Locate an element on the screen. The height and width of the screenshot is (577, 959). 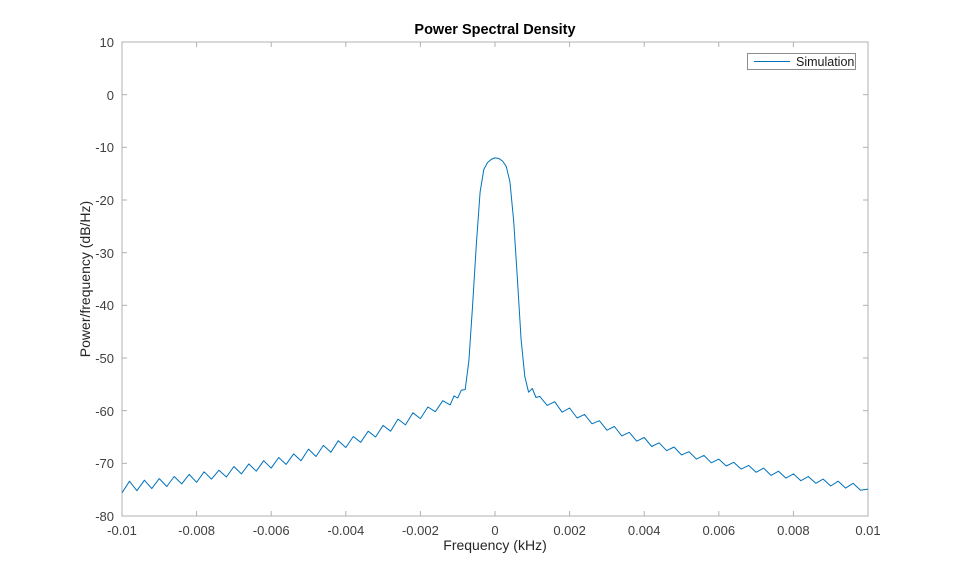
chart-title: Power Spectral Density is located at coordinates (495, 30).